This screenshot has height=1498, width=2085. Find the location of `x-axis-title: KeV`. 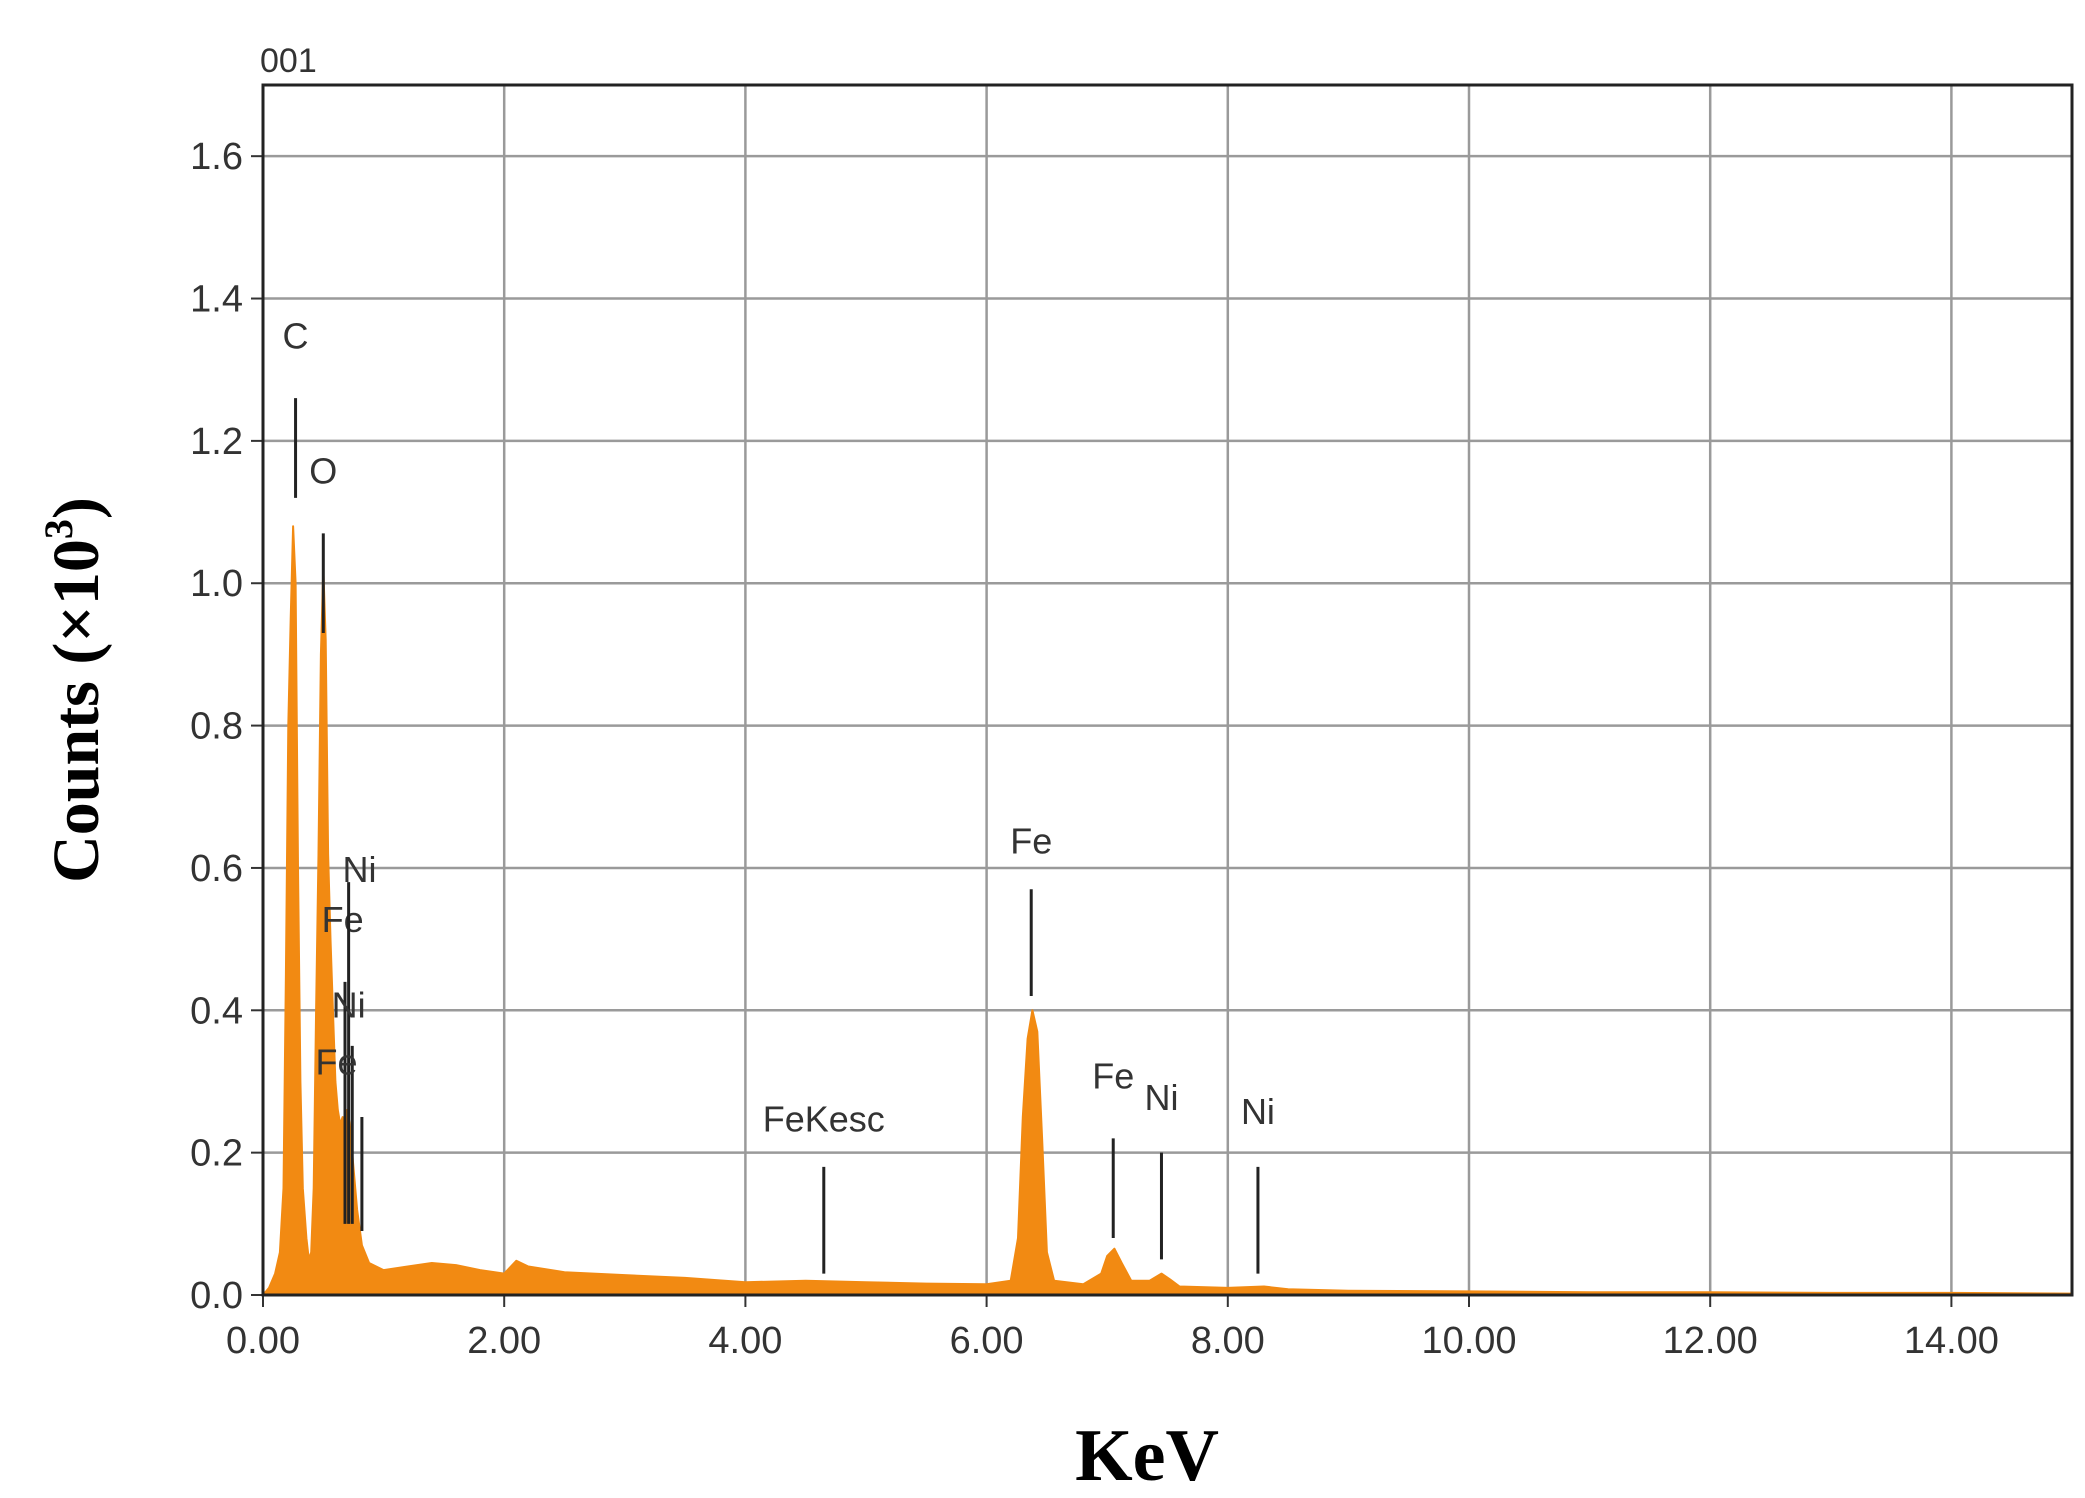

x-axis-title: KeV is located at coordinates (1147, 1456).